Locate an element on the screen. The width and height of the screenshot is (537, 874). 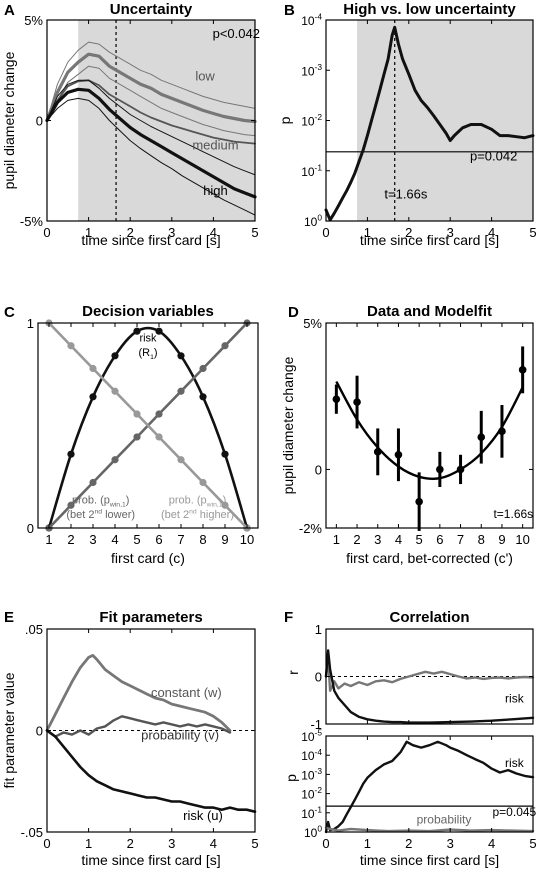
panel-d-x-tick-label: 7 is located at coordinates (460, 539).